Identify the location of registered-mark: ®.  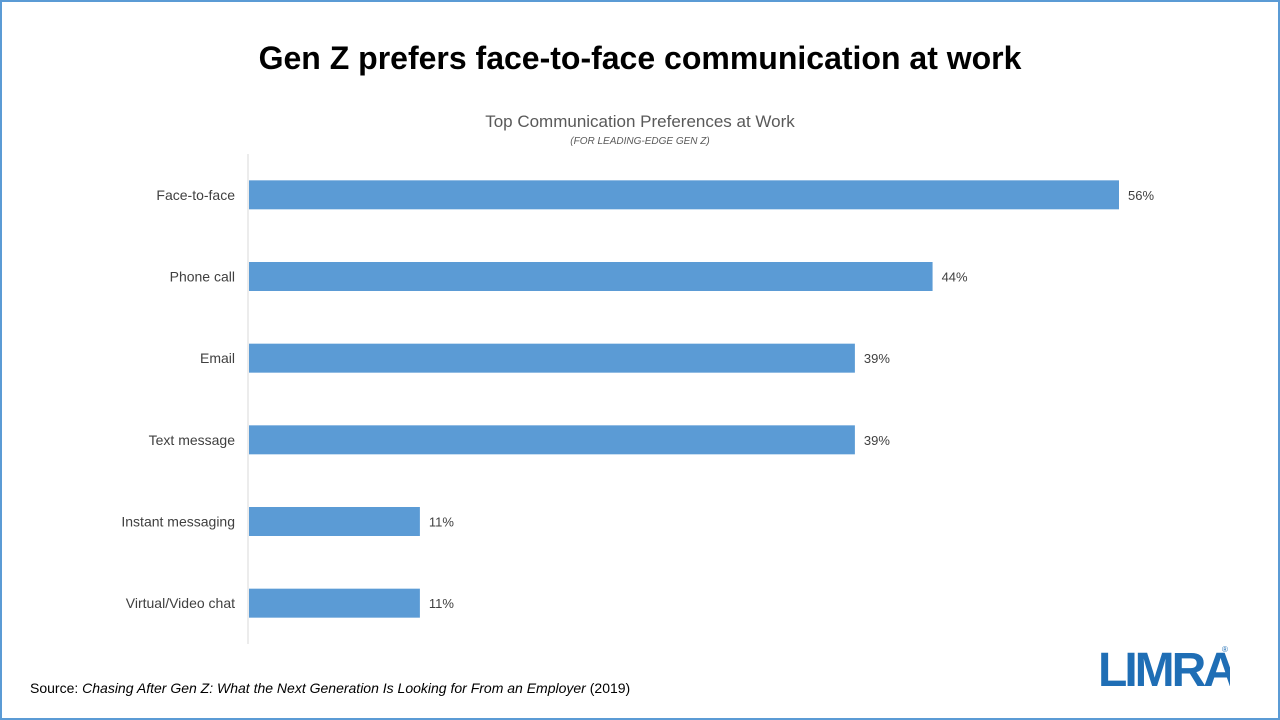
(1225, 649).